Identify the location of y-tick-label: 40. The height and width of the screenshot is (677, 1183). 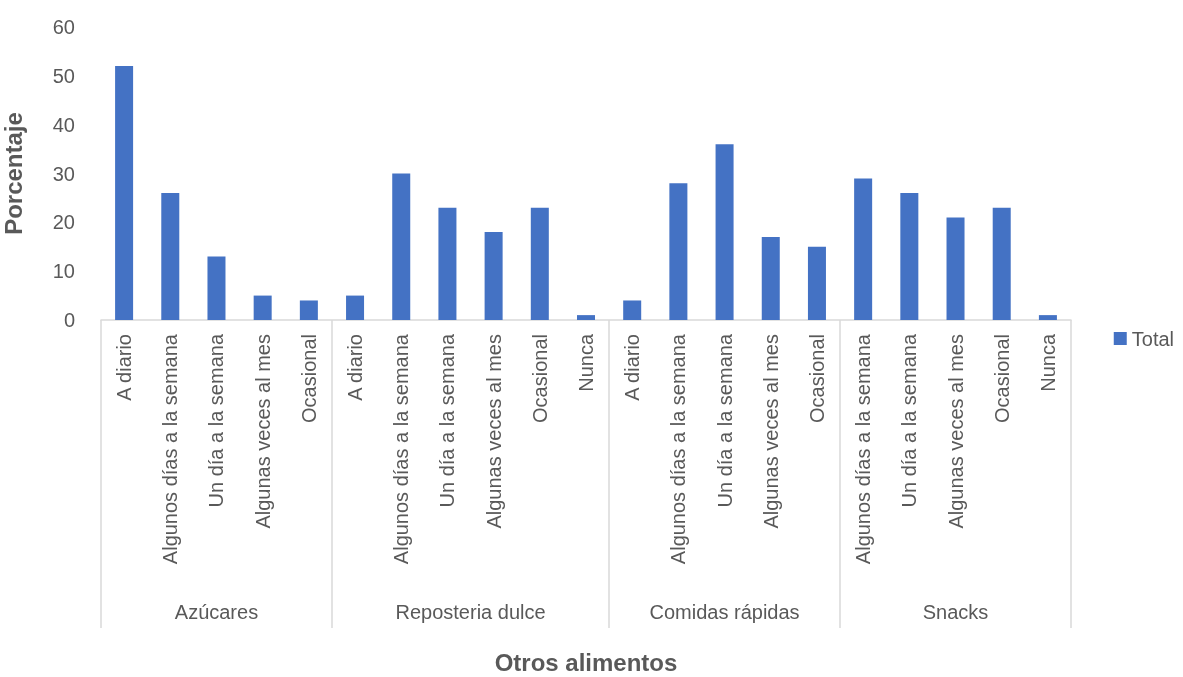
(63, 124).